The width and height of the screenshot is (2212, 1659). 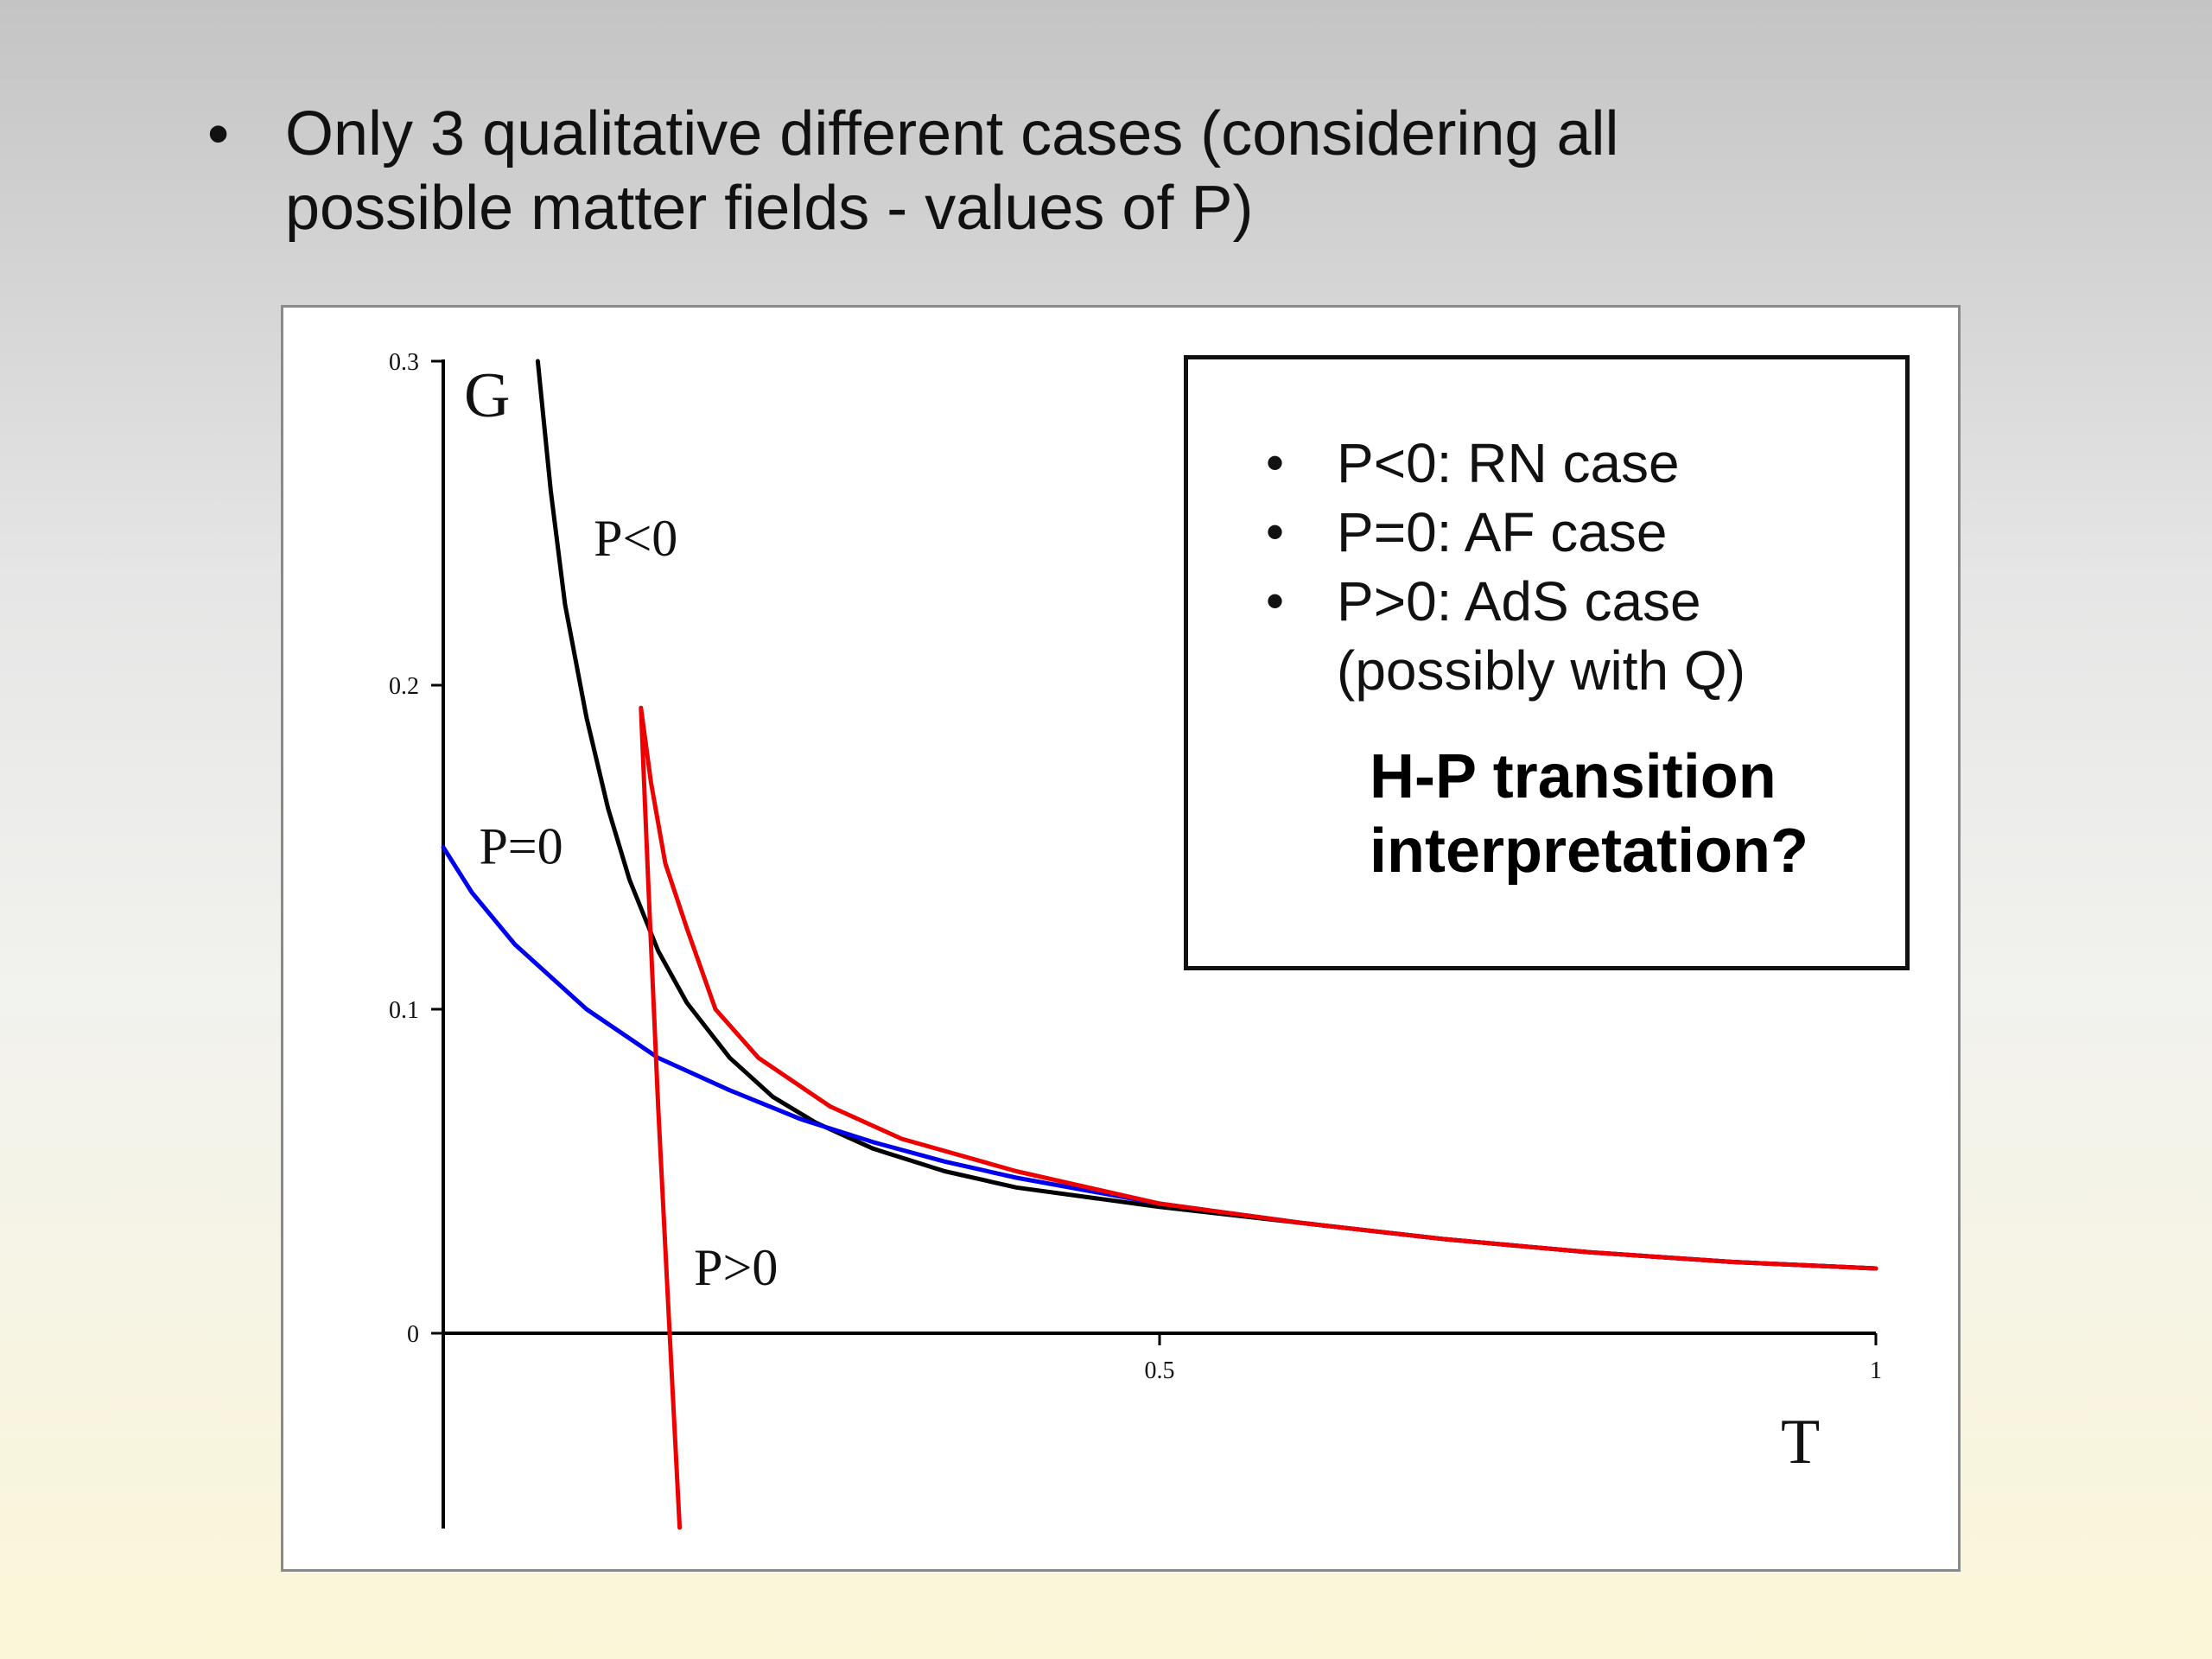 What do you see at coordinates (1541, 670) in the screenshot?
I see `legend-subtext: (possibly with Q)` at bounding box center [1541, 670].